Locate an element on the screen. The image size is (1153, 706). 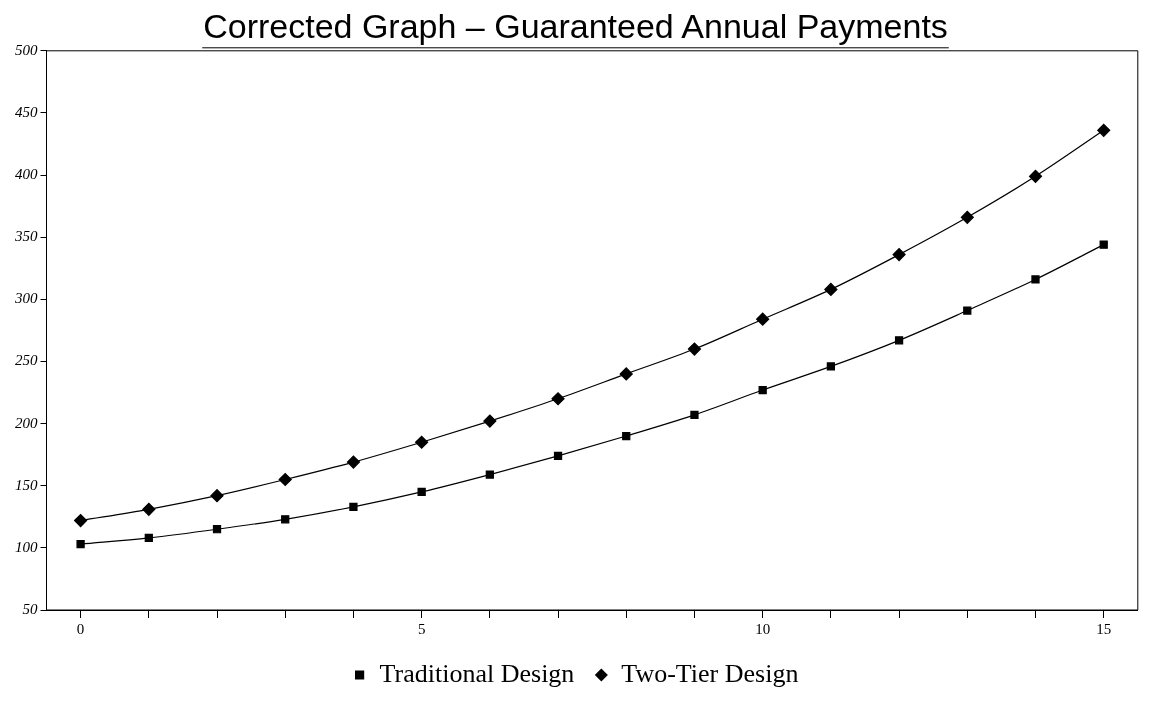
y-tick-label: 300 is located at coordinates (26, 298).